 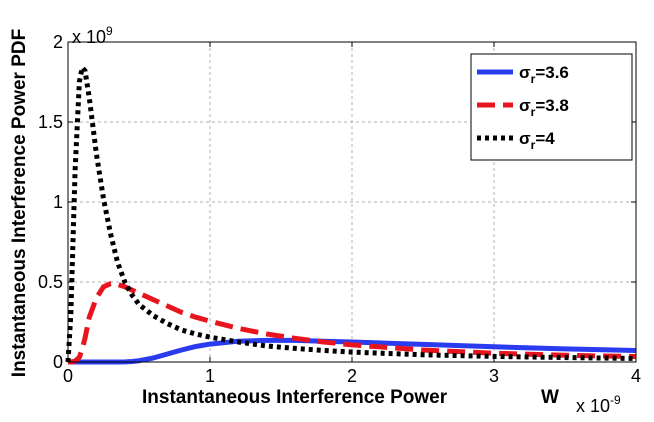 I want to click on x-exponent: x 10-9, so click(x=598, y=404).